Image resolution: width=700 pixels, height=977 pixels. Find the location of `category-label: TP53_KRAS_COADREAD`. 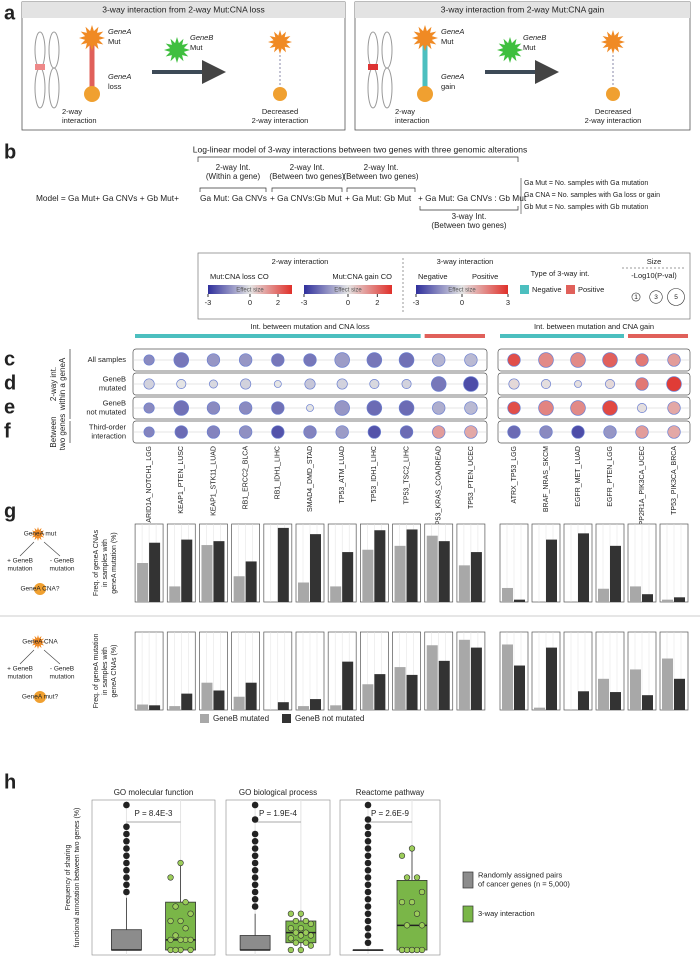

category-label: TP53_KRAS_COADREAD is located at coordinates (439, 487).